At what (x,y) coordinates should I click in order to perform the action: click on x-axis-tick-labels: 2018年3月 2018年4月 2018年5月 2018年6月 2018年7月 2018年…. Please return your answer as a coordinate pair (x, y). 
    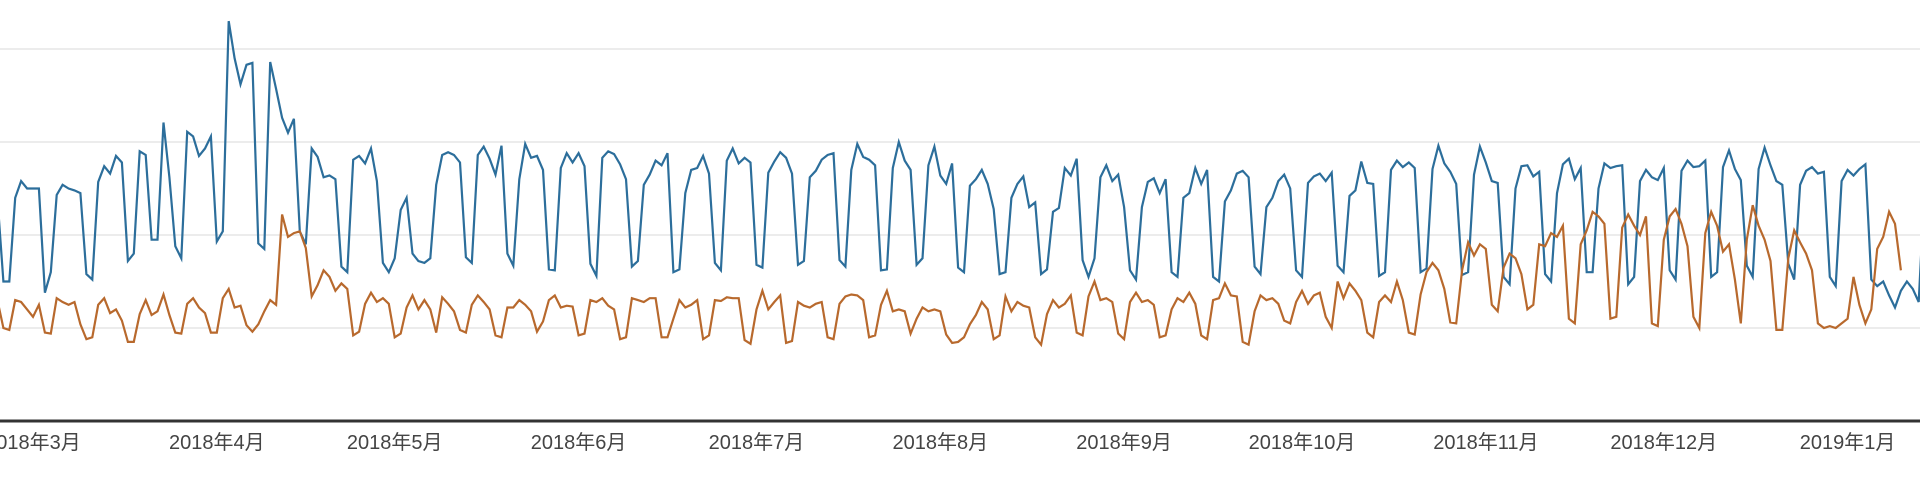
    Looking at the image, I should click on (947, 442).